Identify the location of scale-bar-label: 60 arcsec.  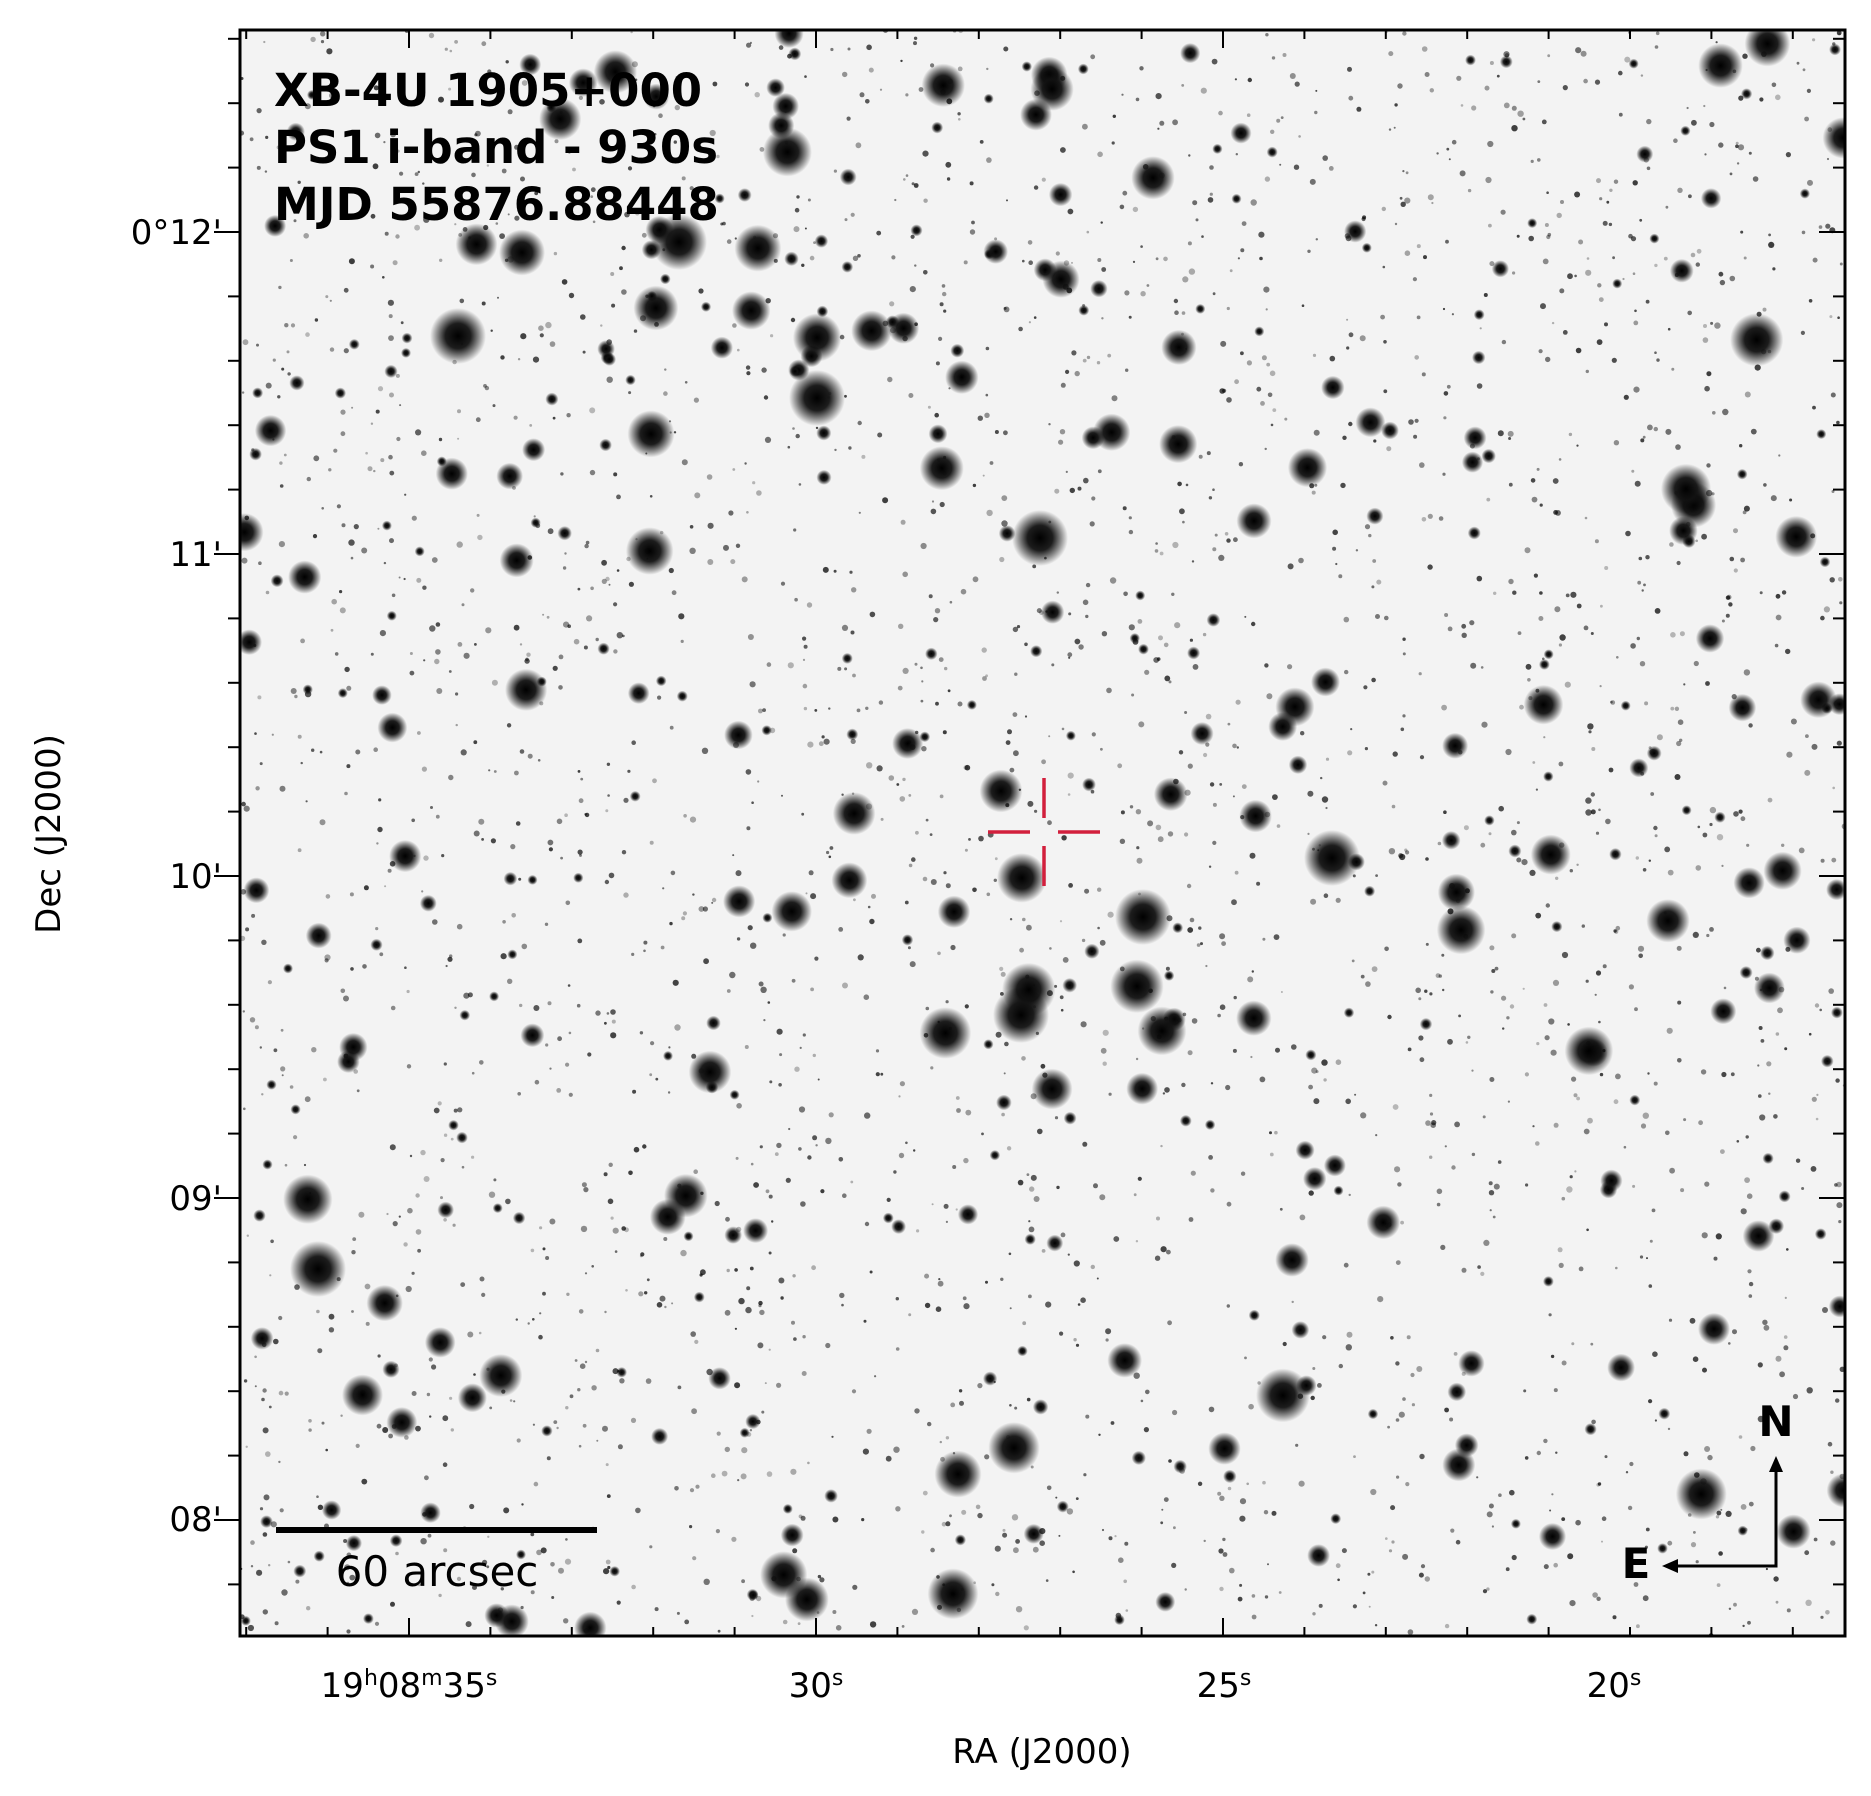
(437, 1571).